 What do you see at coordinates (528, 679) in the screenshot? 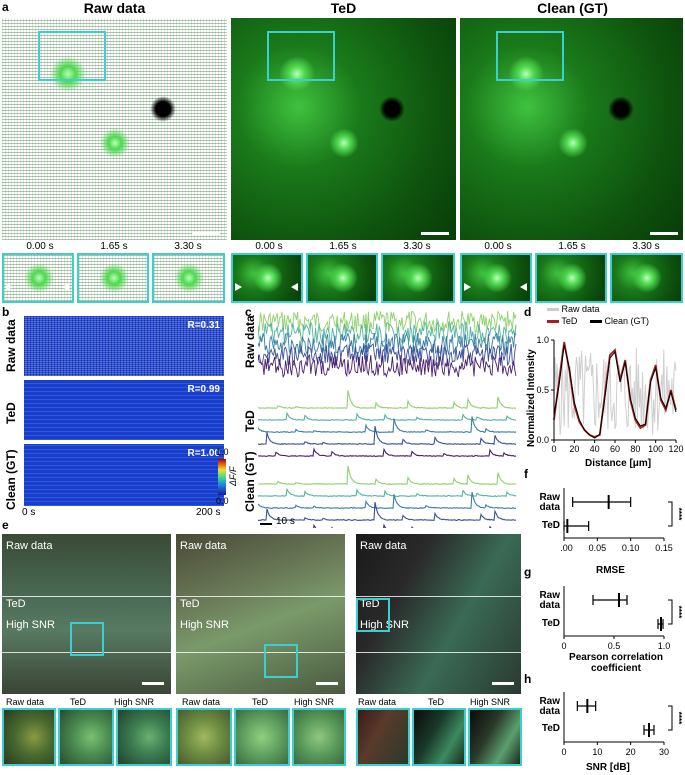
I see `panel-h-label: h` at bounding box center [528, 679].